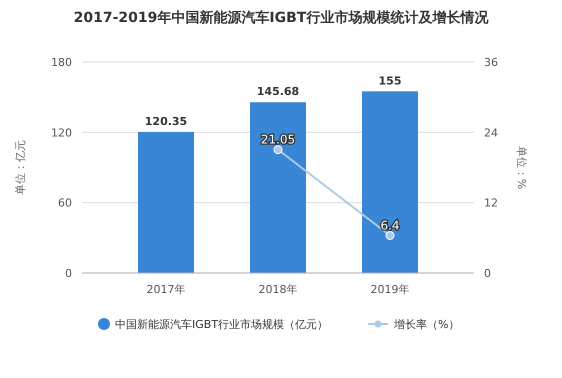 The image size is (562, 378). Describe the element at coordinates (61, 62) in the screenshot. I see `y-tick-label: 180` at that location.